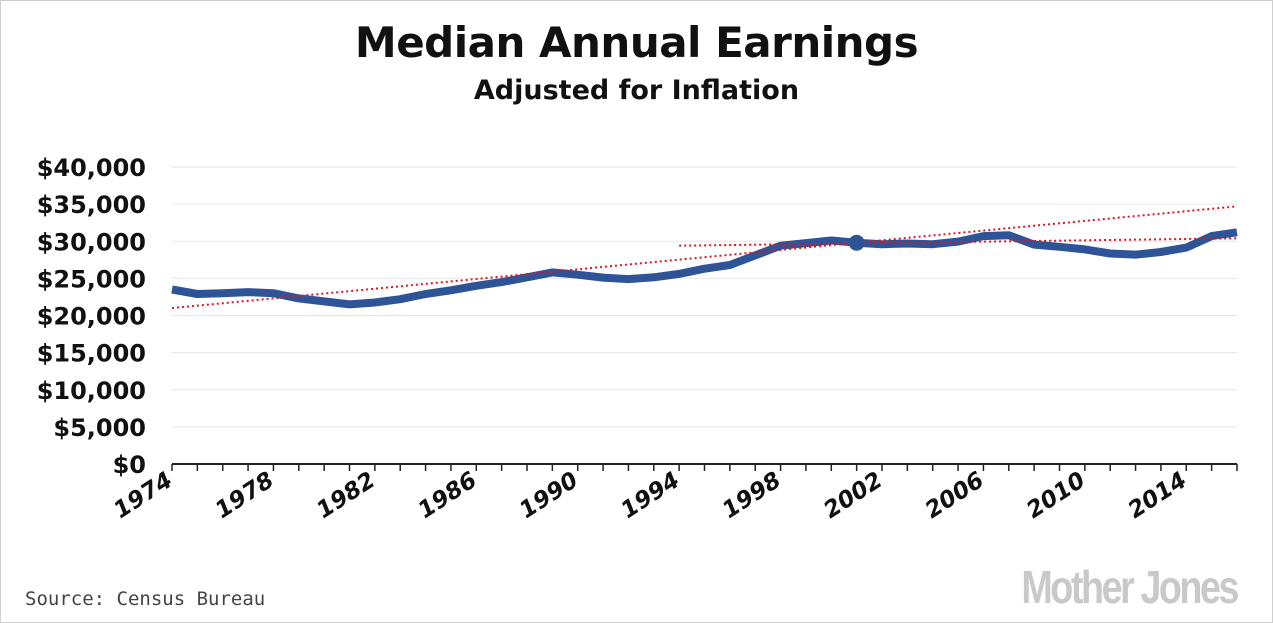 This screenshot has width=1273, height=623. What do you see at coordinates (91, 391) in the screenshot?
I see `y-tick-label: $10,000` at bounding box center [91, 391].